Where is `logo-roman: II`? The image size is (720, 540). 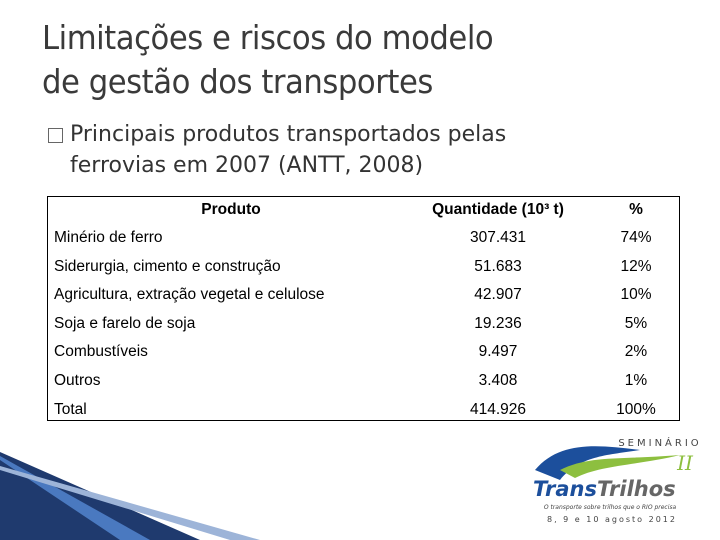
logo-roman: II is located at coordinates (685, 463).